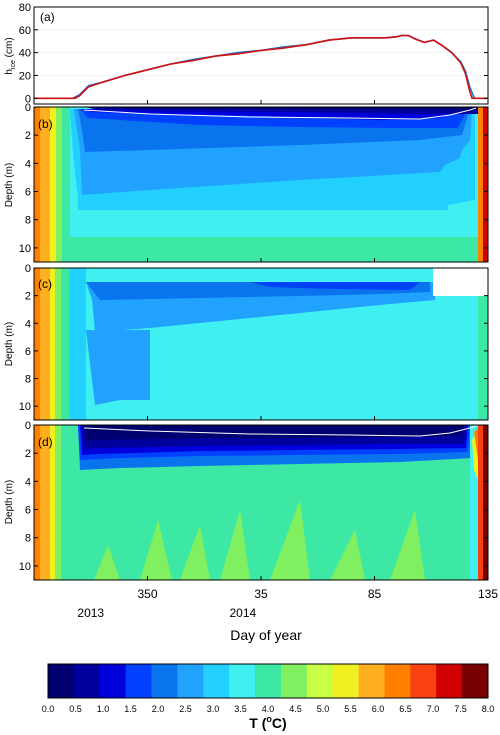 The image size is (500, 735). Describe the element at coordinates (25, 31) in the screenshot. I see `y-tick-label: 60` at that location.